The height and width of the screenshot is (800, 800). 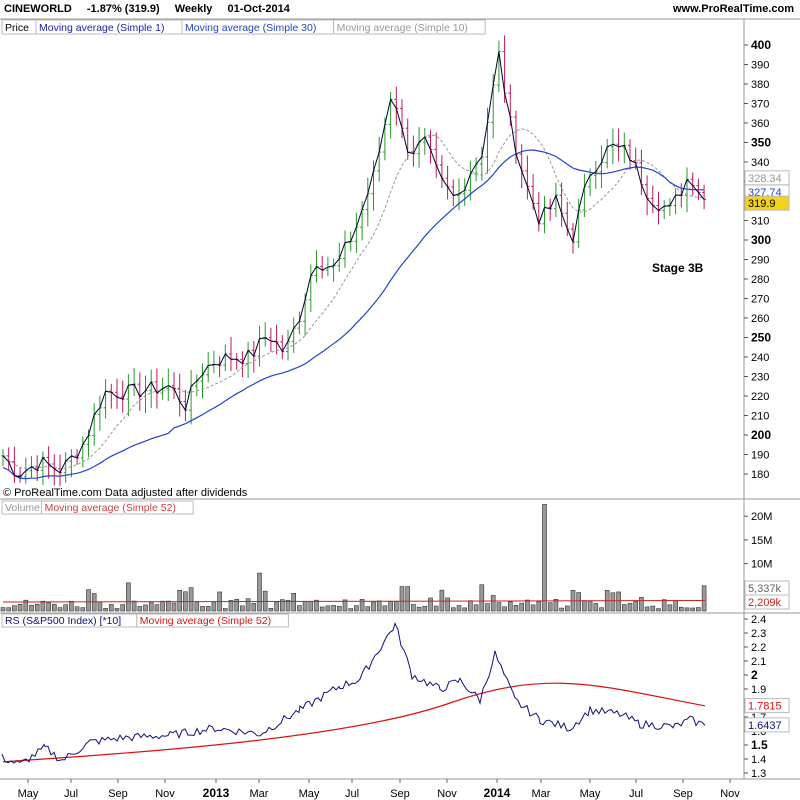 What do you see at coordinates (402, 28) in the screenshot?
I see `price-legend-item: Moving average (Simple 10)` at bounding box center [402, 28].